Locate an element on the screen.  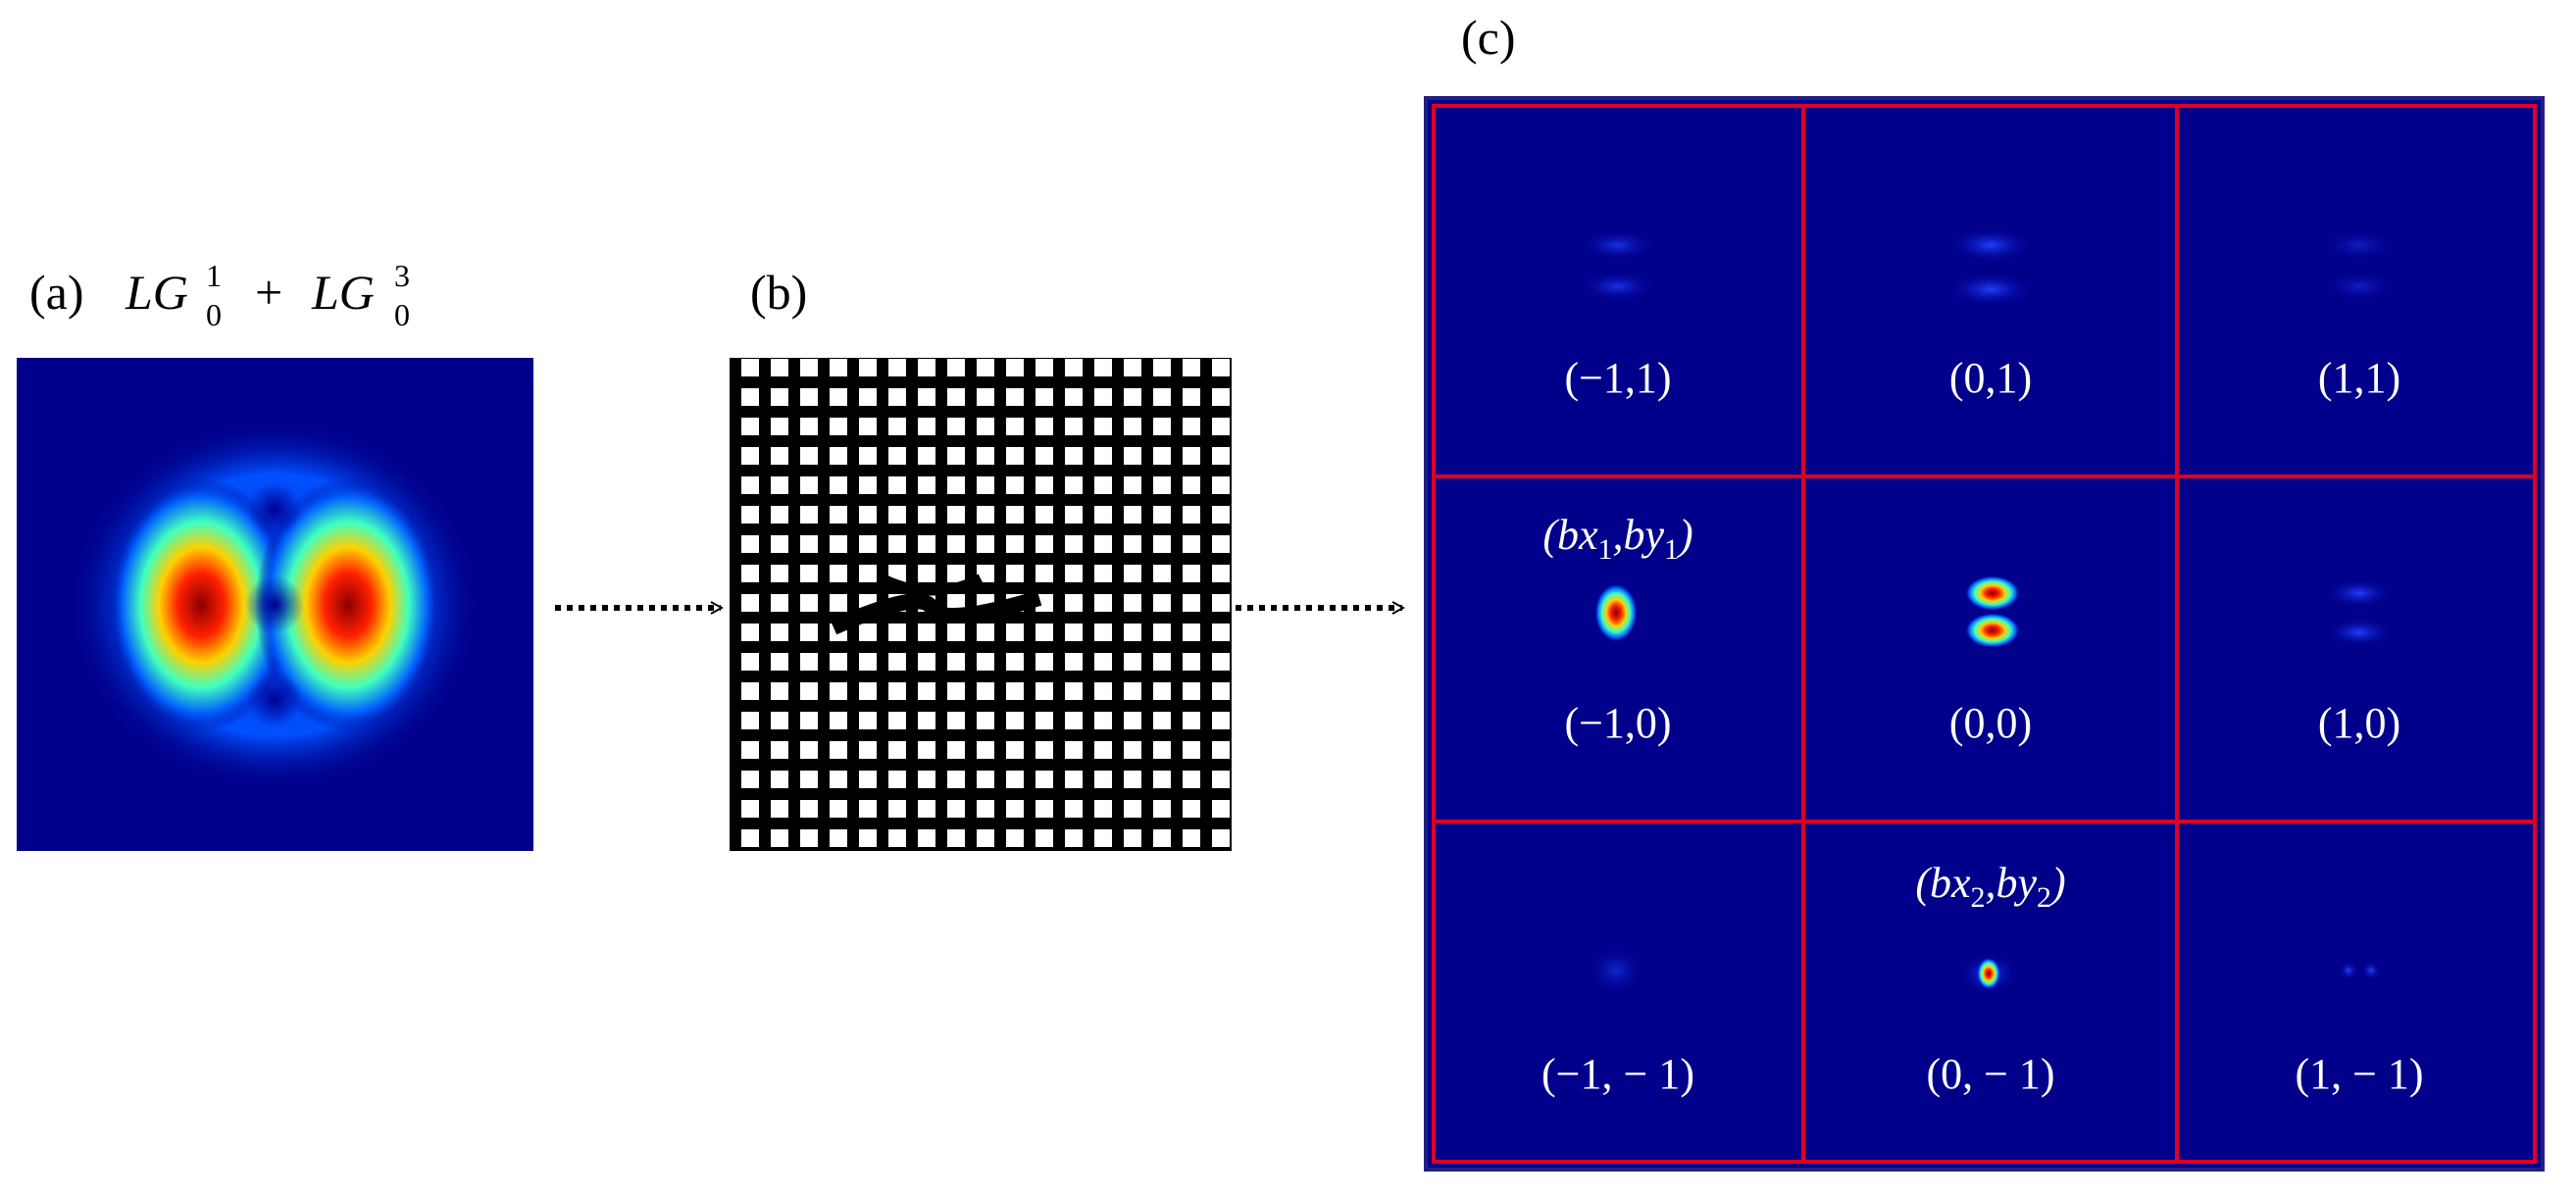
formula-sup: 1 is located at coordinates (214, 275).